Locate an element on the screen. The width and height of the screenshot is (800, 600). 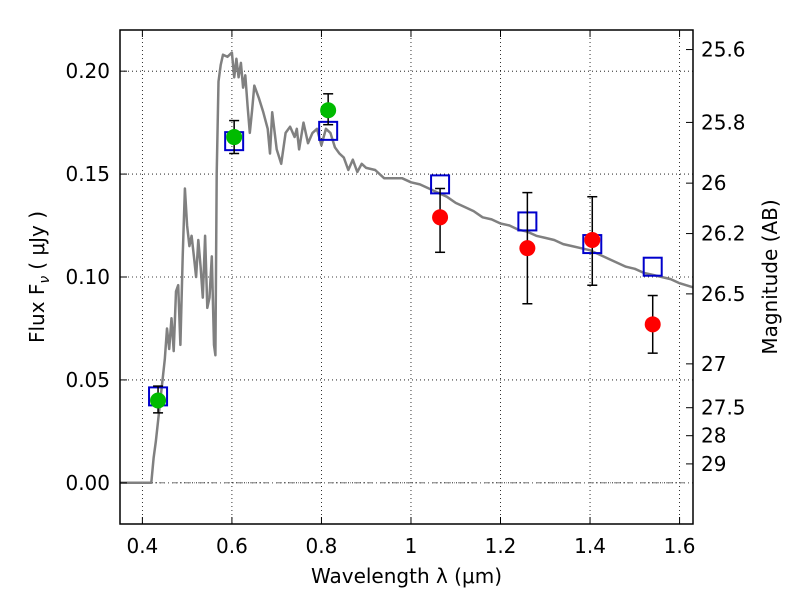
model-square-marker is located at coordinates (652, 266).